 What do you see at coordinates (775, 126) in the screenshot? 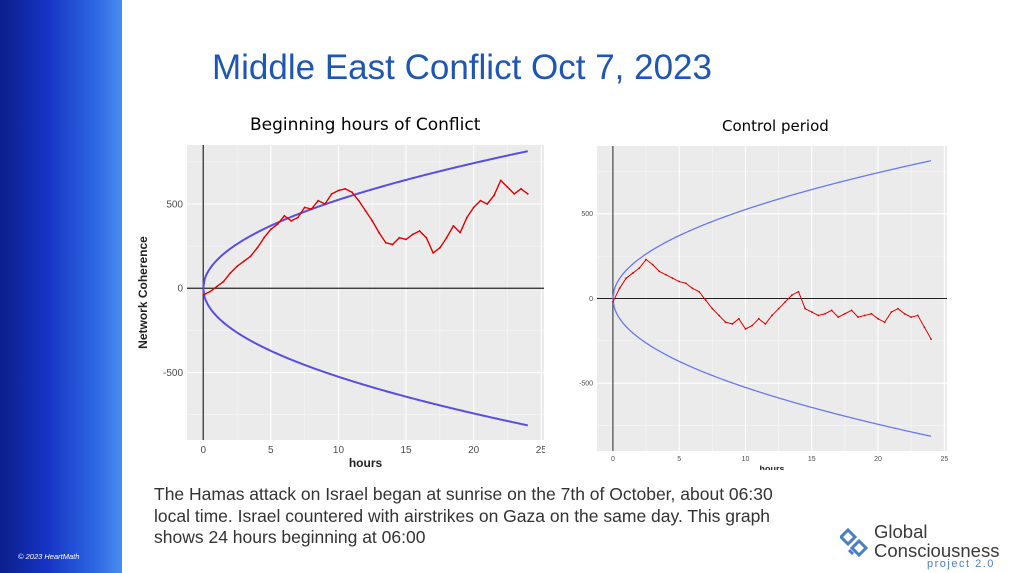
I see `chart-title-control: Control period` at bounding box center [775, 126].